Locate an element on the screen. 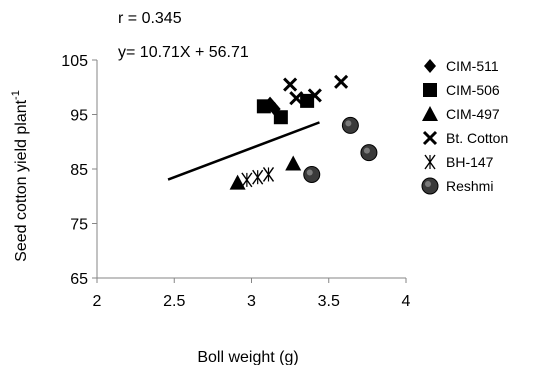 The image size is (547, 365). legend-item: Bt. Cotton is located at coordinates (465, 138).